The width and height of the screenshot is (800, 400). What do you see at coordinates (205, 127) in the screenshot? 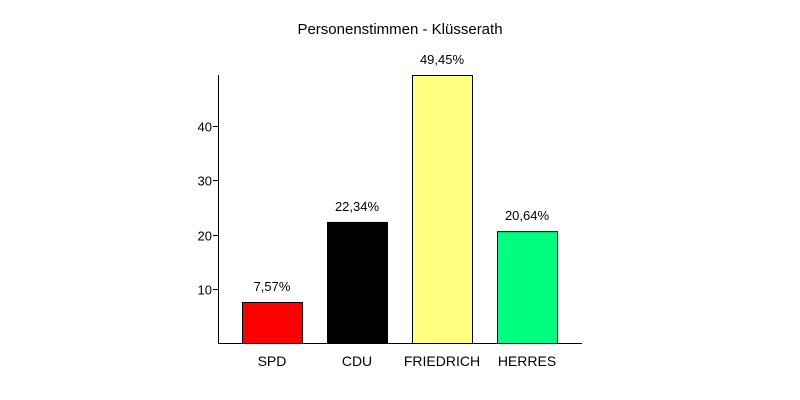
I see `y-tick-label-40: 40` at bounding box center [205, 127].